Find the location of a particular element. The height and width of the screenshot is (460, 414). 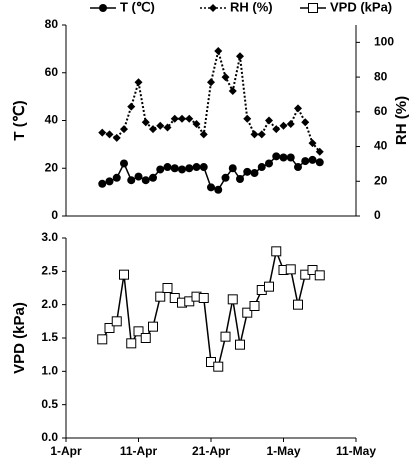

y2-tick-label: 80 is located at coordinates (381, 76).